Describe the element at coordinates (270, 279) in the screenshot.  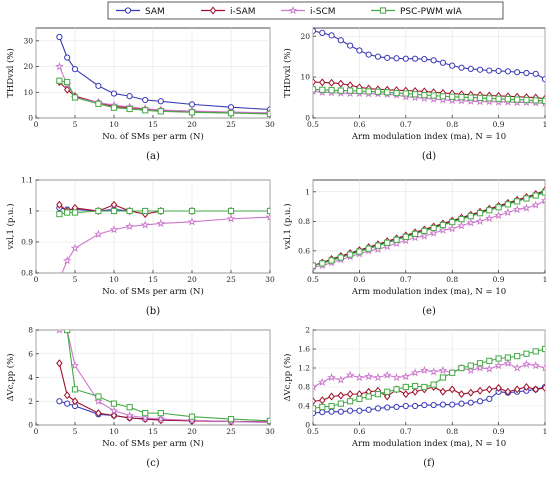
I see `x-tick-label: 30` at that location.